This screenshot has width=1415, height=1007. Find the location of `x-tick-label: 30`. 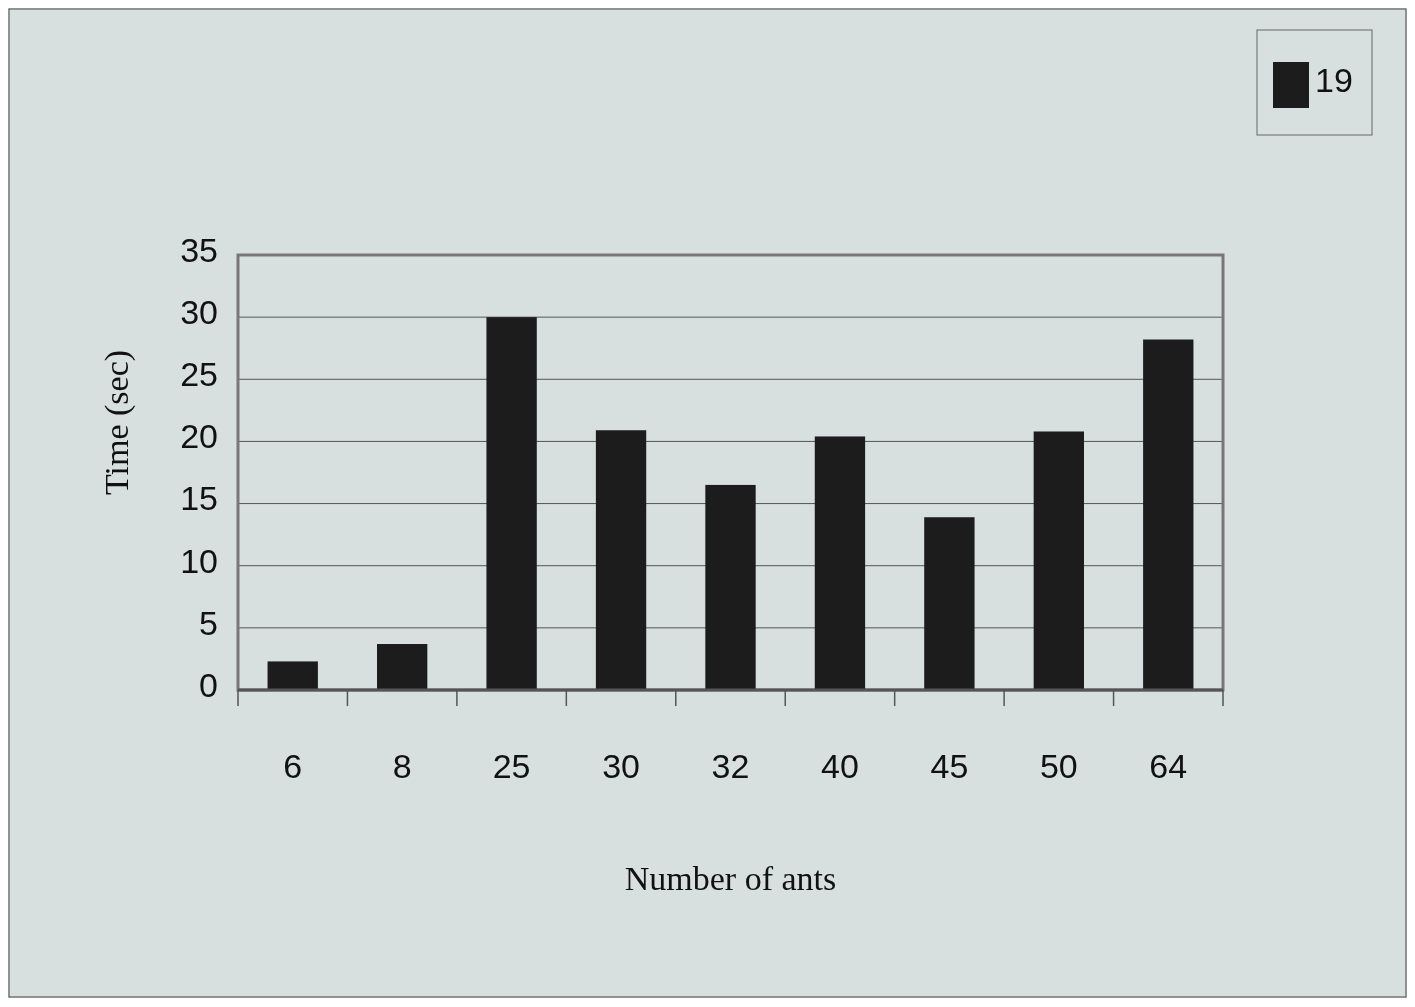

x-tick-label: 30 is located at coordinates (621, 766).